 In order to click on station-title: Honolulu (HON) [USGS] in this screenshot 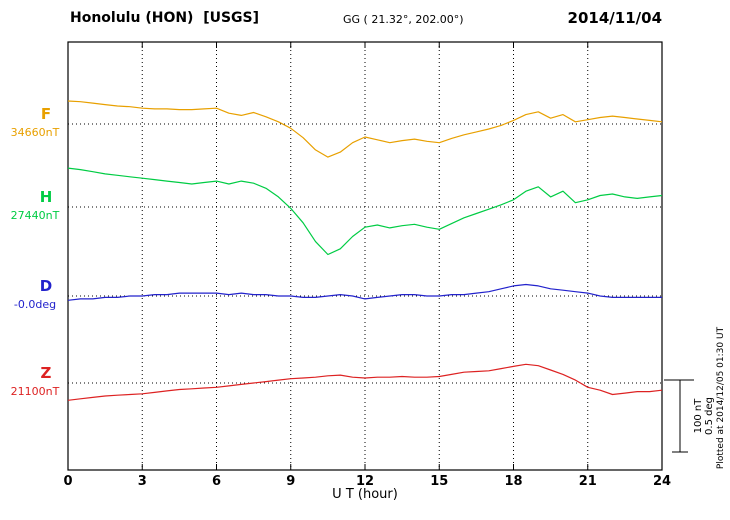, I will do `click(165, 18)`.